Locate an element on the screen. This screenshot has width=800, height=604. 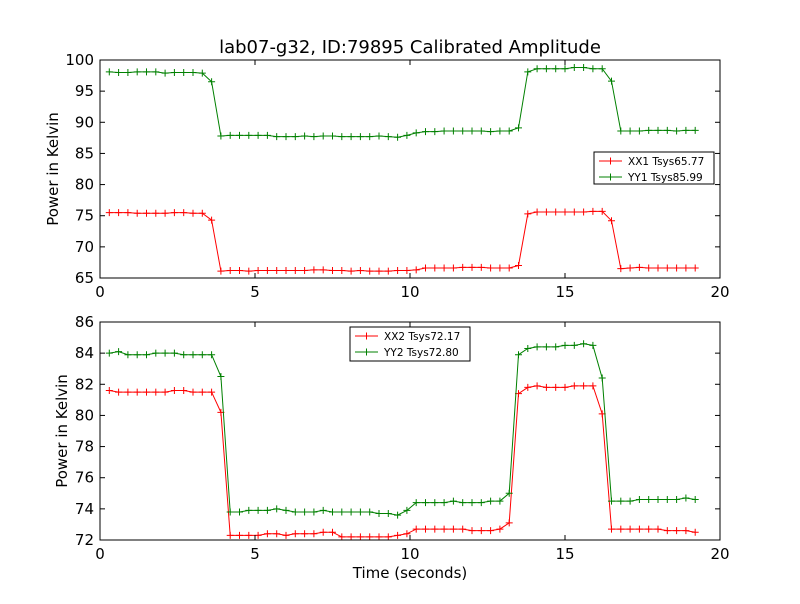
plot1-x-tick-label: 20 is located at coordinates (719, 292).